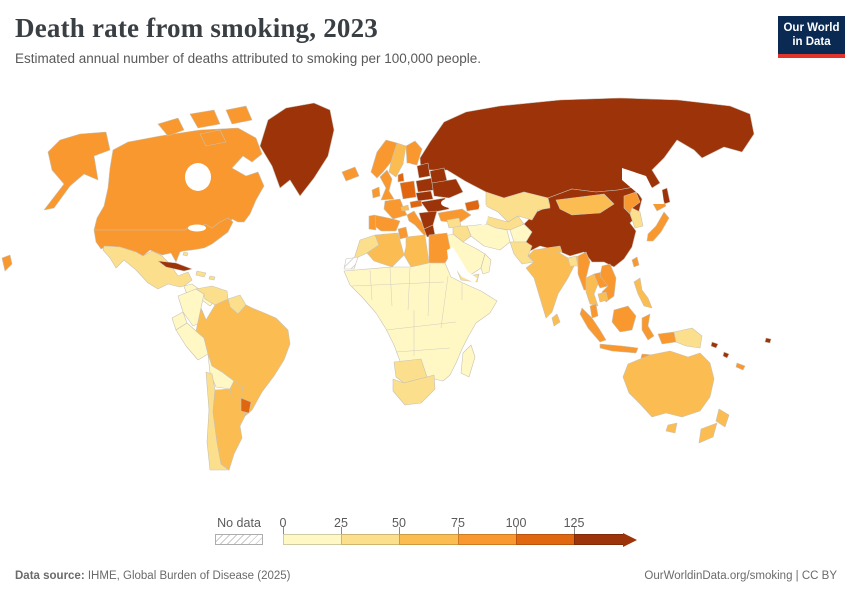 The width and height of the screenshot is (850, 600). What do you see at coordinates (635, 262) in the screenshot?
I see `country-taiwan` at bounding box center [635, 262].